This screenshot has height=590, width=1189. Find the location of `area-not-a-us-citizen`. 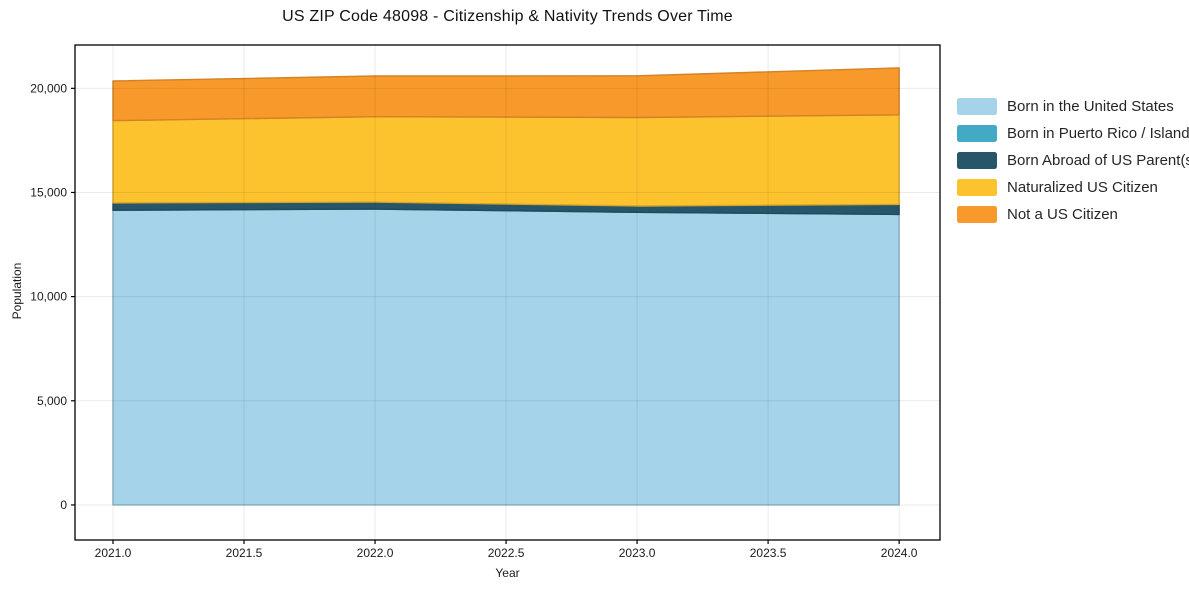

area-not-a-us-citizen is located at coordinates (506, 94).